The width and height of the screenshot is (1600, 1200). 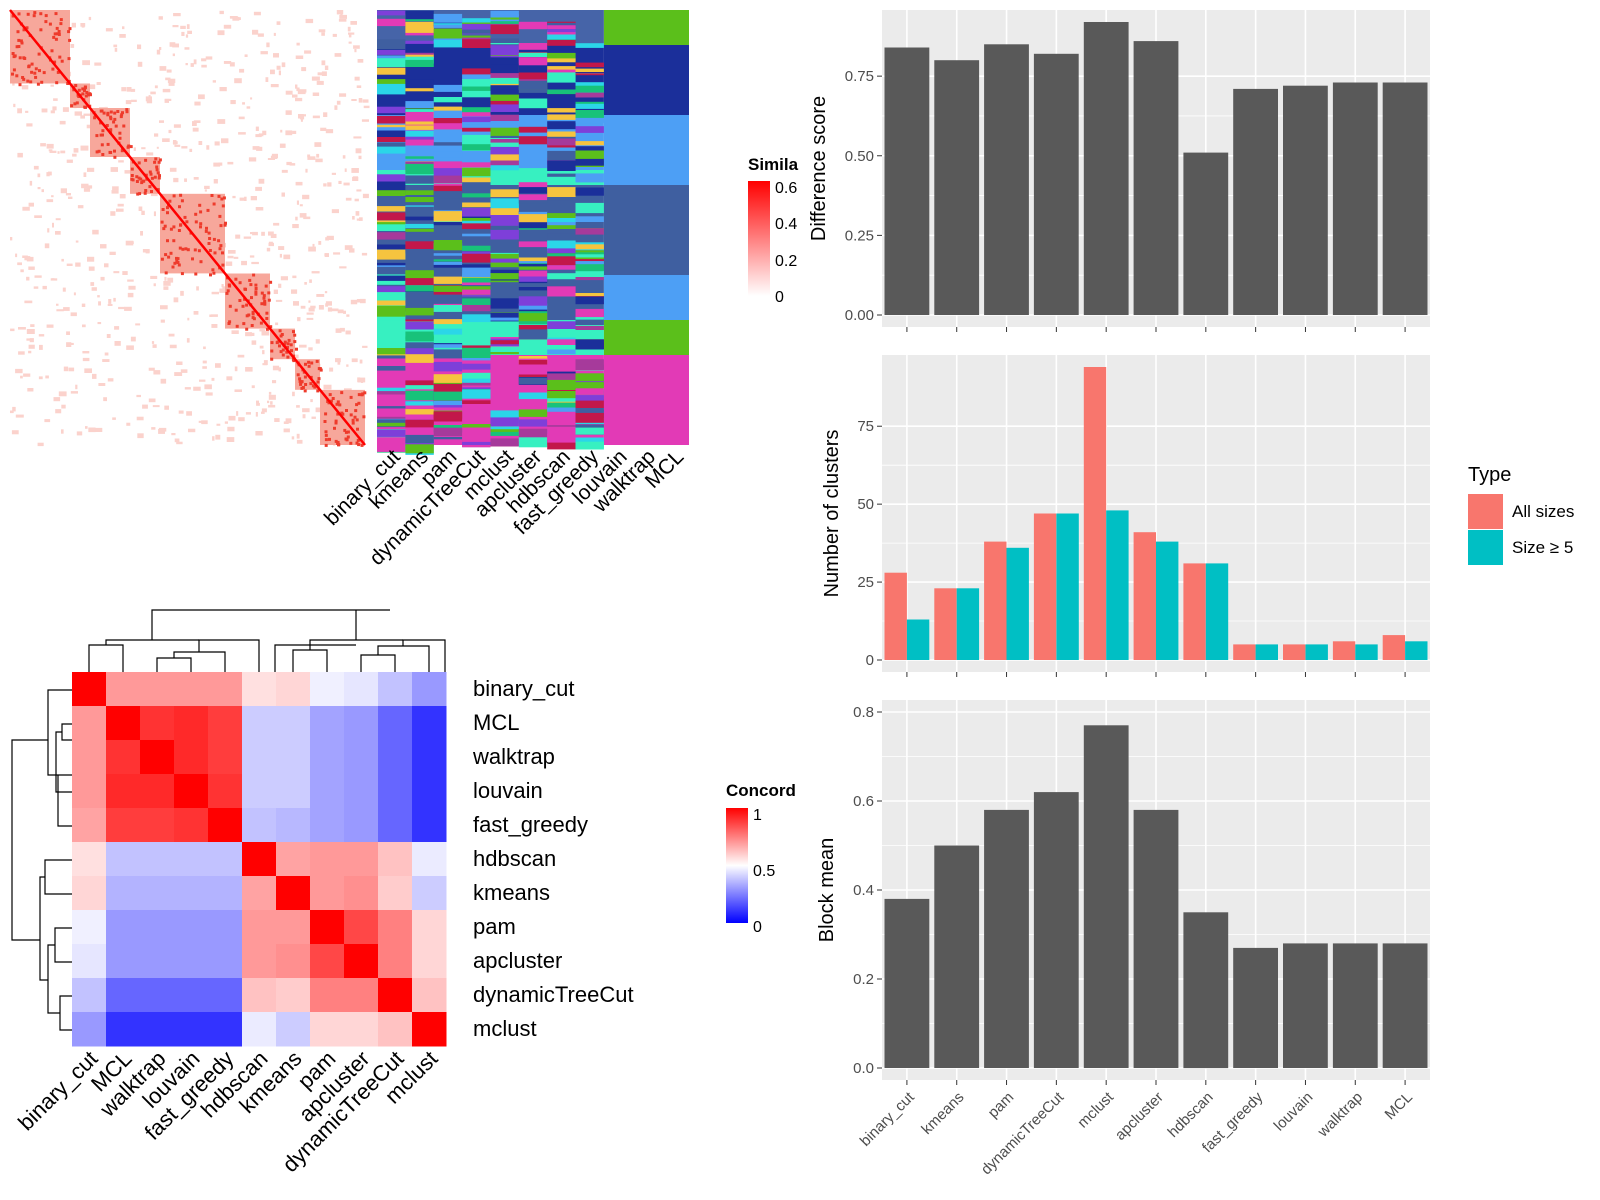 I want to click on concordance-legend-title: Concord, so click(x=761, y=790).